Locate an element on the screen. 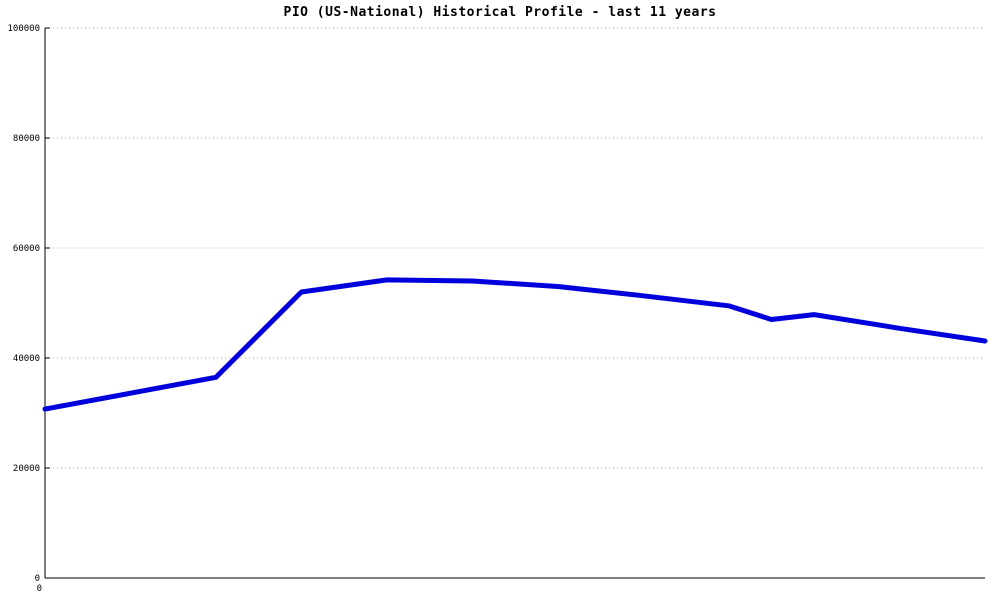  x-tick-label: 0 is located at coordinates (39, 589).